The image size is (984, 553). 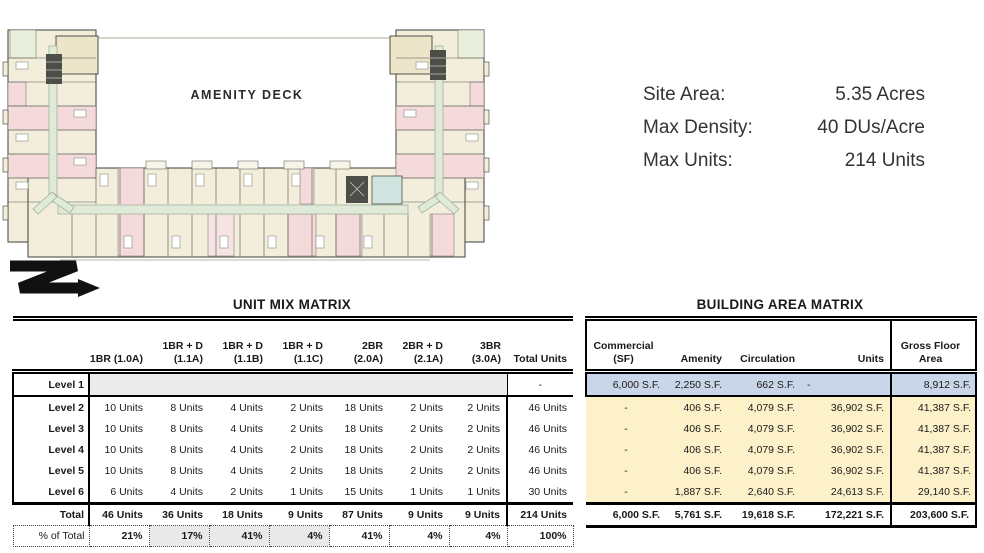 What do you see at coordinates (784, 94) in the screenshot?
I see `site-area-row: Site Area: 5.35 Acres` at bounding box center [784, 94].